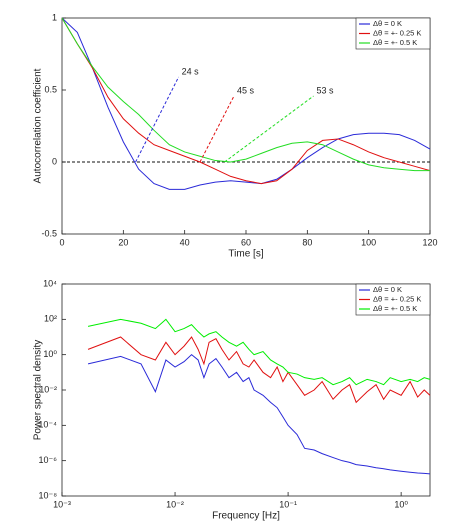 Image resolution: width=474 pixels, height=526 pixels. I want to click on y-tick-label: 10², so click(50, 319).